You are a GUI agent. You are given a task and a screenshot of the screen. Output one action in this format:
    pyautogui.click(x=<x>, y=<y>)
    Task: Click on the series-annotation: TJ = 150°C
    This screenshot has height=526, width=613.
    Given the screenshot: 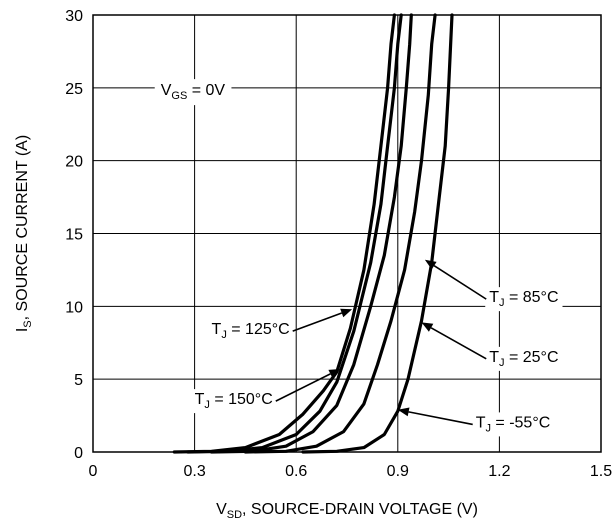 What is the action you would take?
    pyautogui.click(x=265, y=391)
    